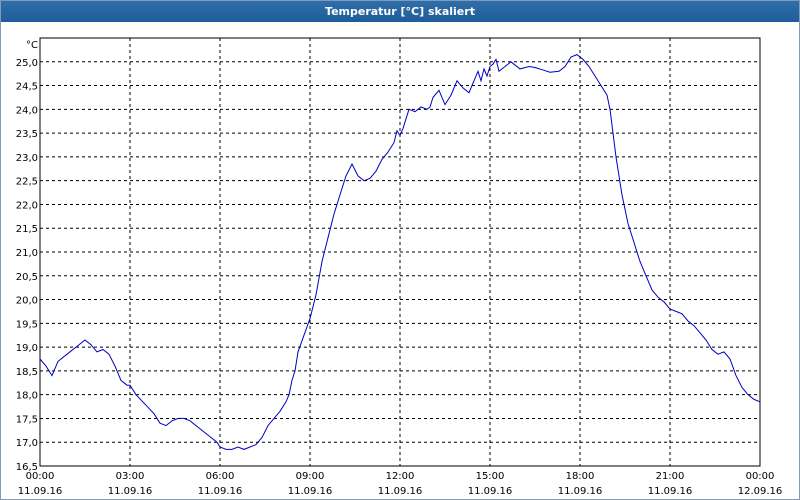  What do you see at coordinates (27, 419) in the screenshot?
I see `y-tick-label: 17,5` at bounding box center [27, 419].